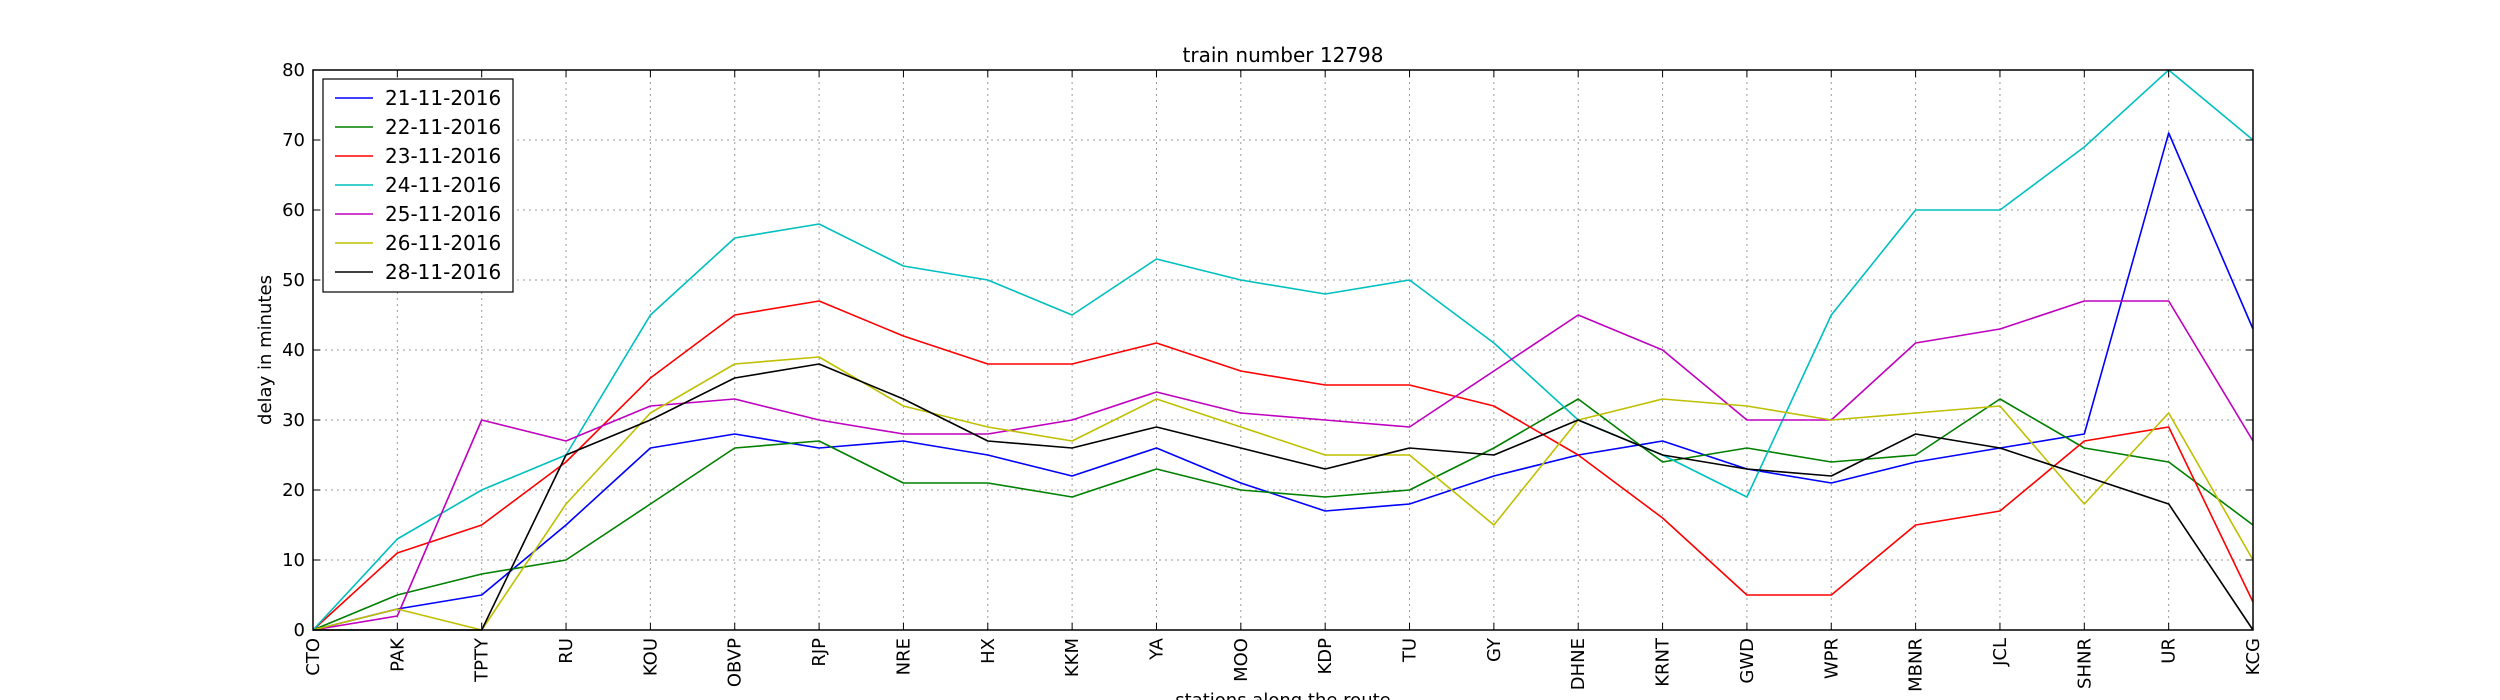  I want to click on y-tick-label: 60, so click(293, 210).